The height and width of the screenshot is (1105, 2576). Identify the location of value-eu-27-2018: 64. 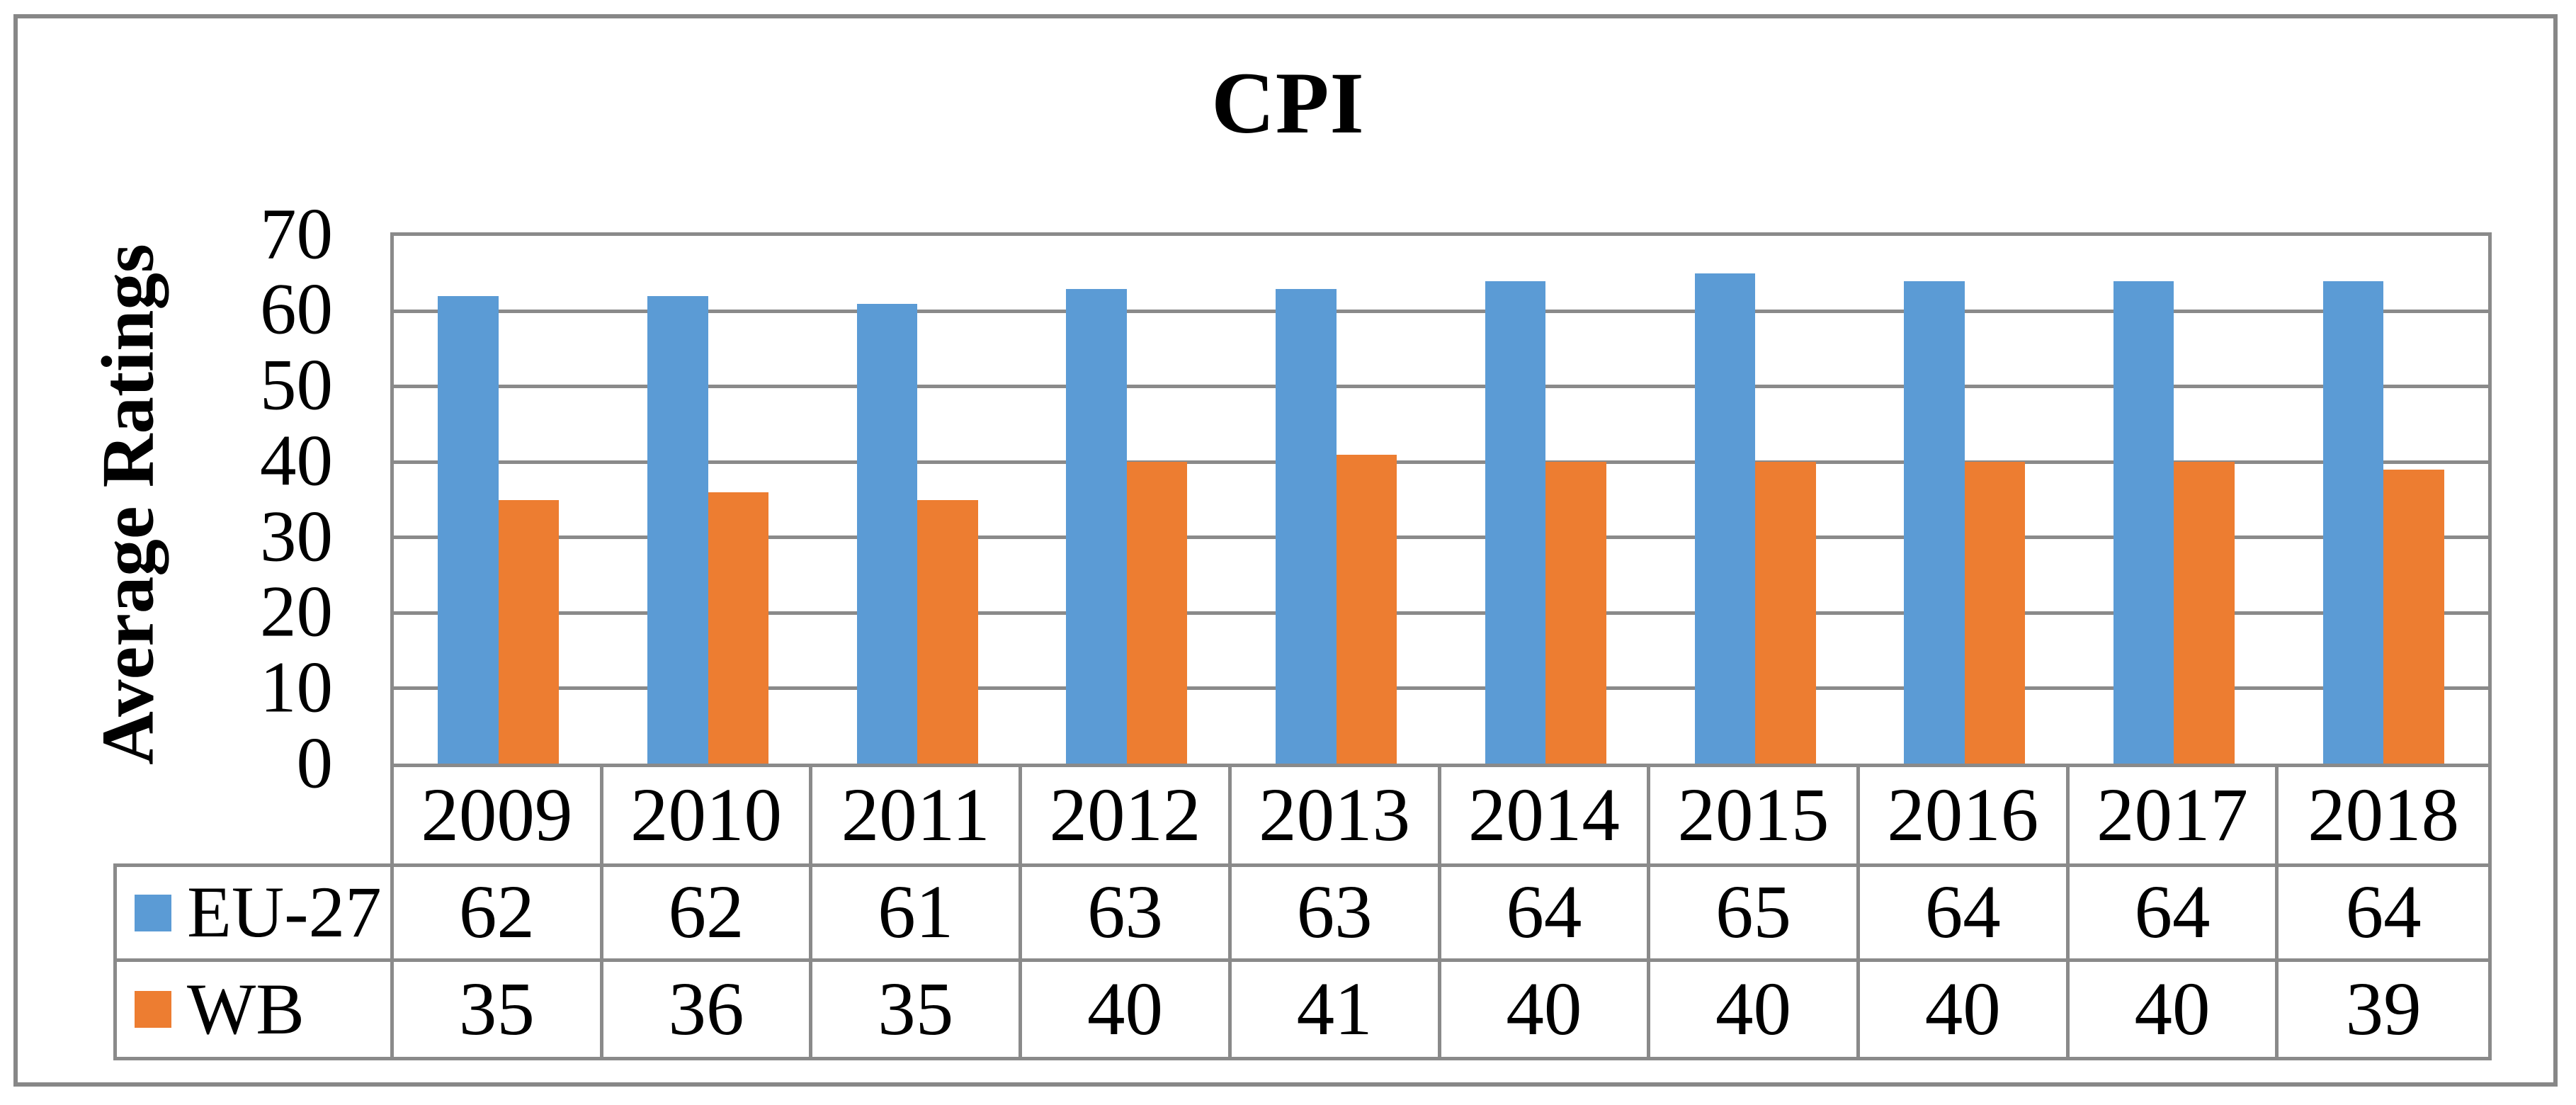
(2383, 913).